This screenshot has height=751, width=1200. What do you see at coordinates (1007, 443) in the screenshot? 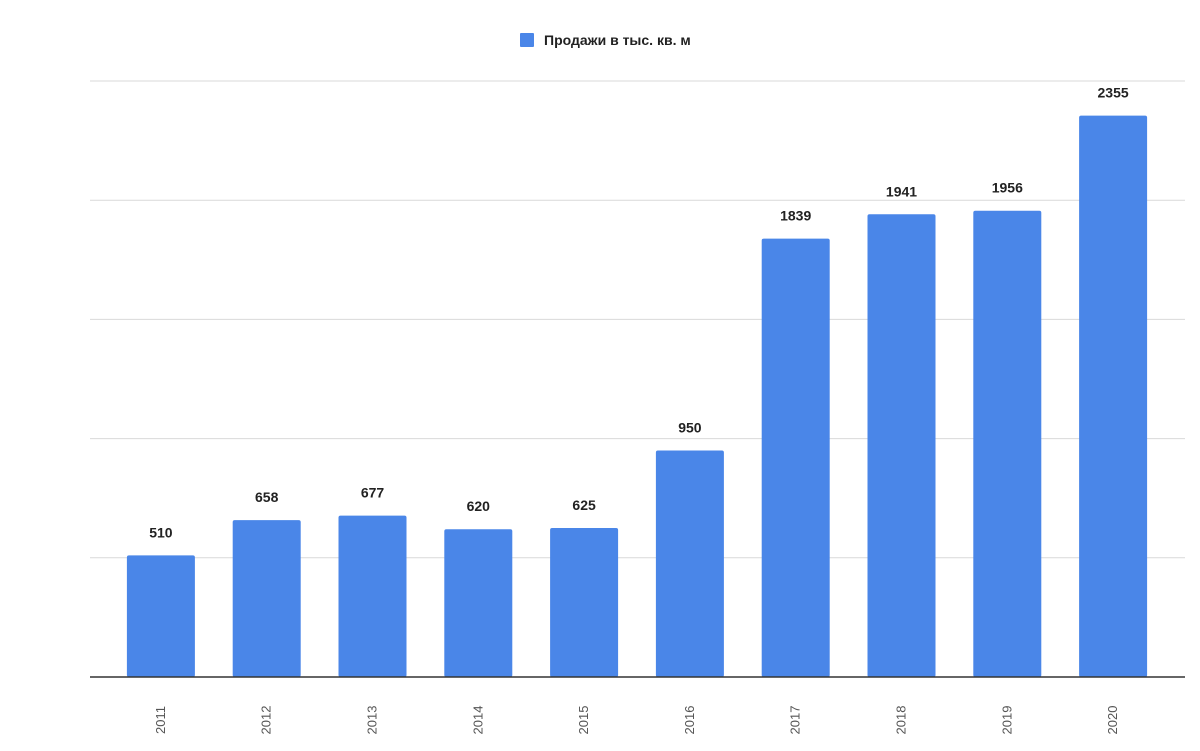
I see `bar-2019` at bounding box center [1007, 443].